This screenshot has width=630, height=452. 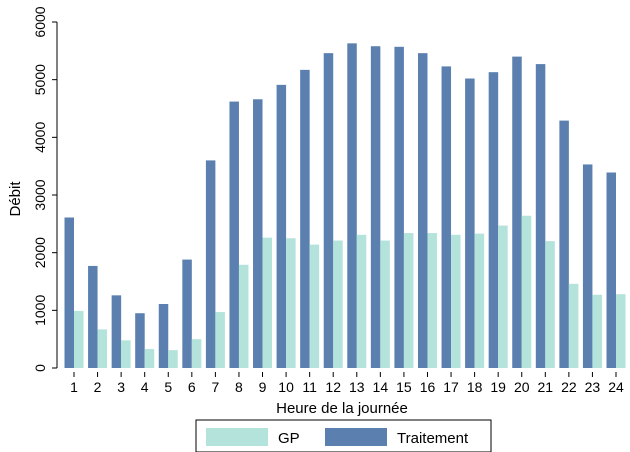 What do you see at coordinates (289, 438) in the screenshot?
I see `legend-label-gp: GP` at bounding box center [289, 438].